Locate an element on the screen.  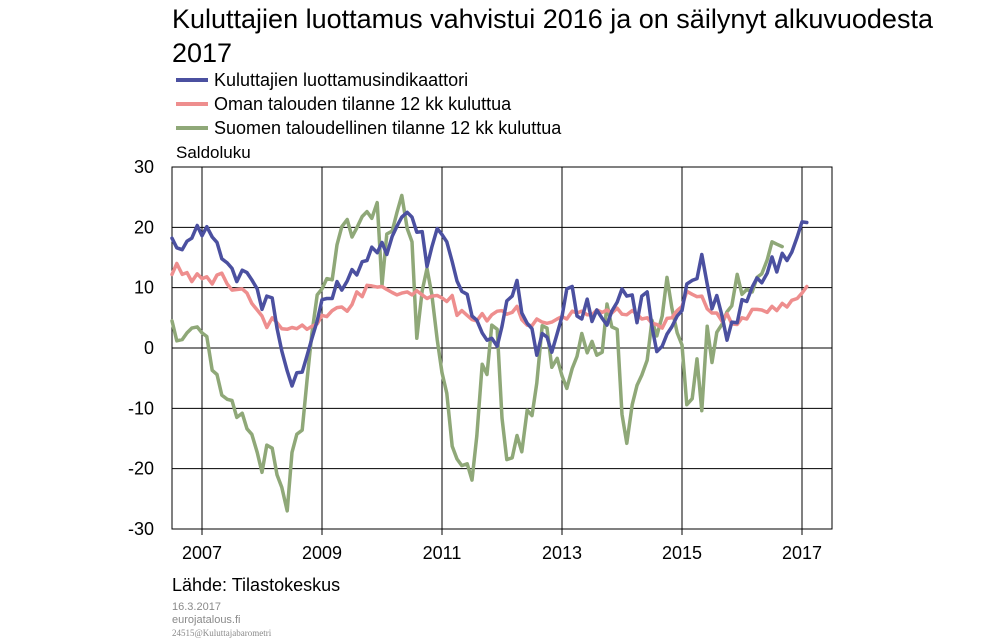
chart-code: 24515@Kuluttajabarometri is located at coordinates (222, 633).